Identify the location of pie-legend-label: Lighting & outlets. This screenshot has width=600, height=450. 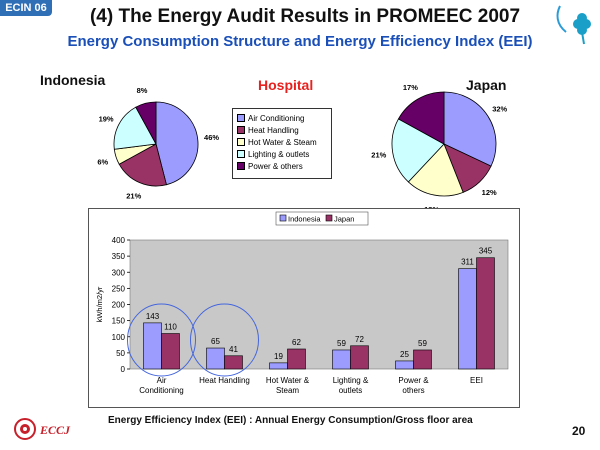
(279, 154).